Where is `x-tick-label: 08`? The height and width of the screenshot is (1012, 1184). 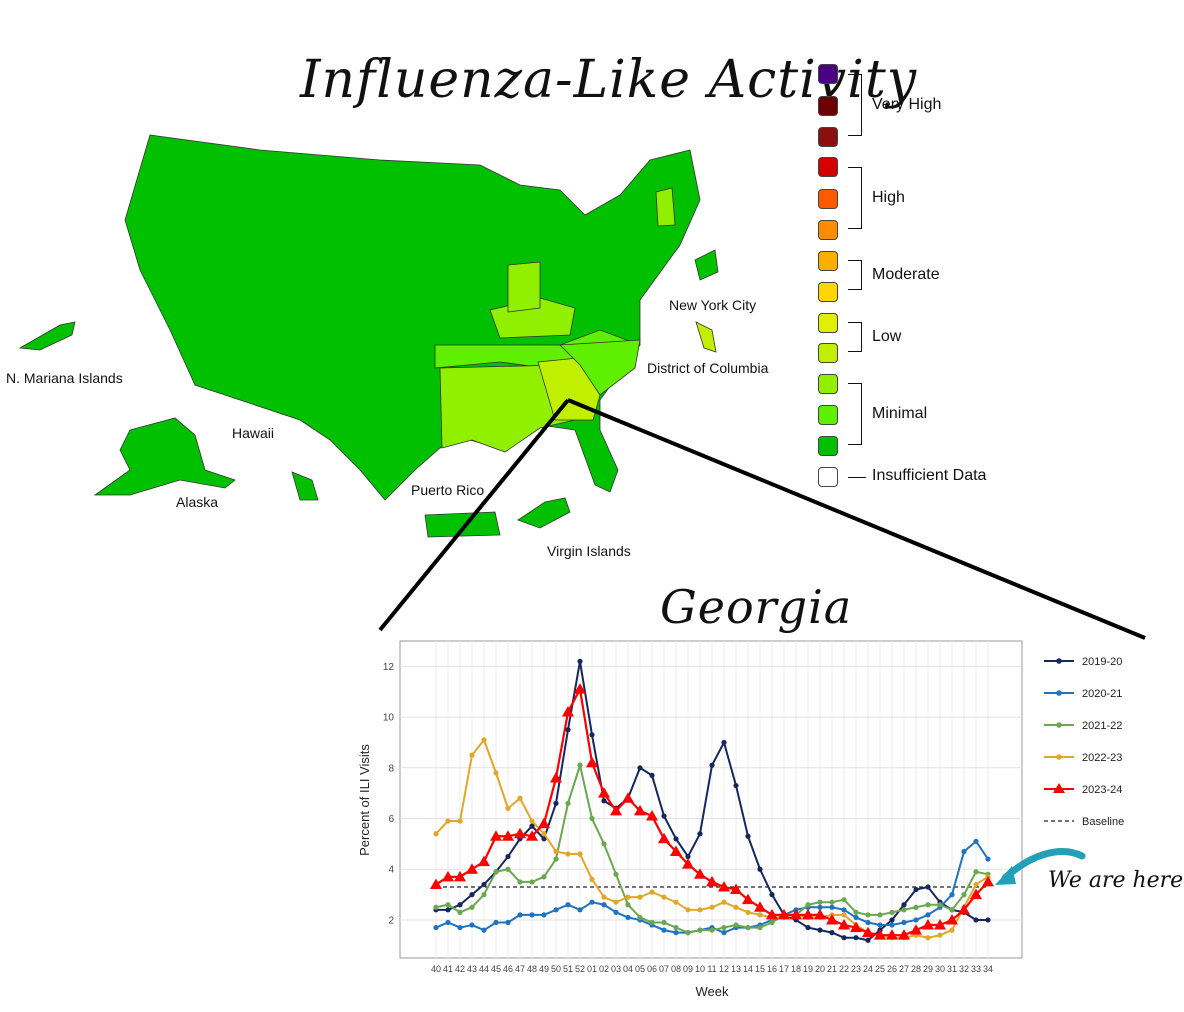
x-tick-label: 08 is located at coordinates (676, 969).